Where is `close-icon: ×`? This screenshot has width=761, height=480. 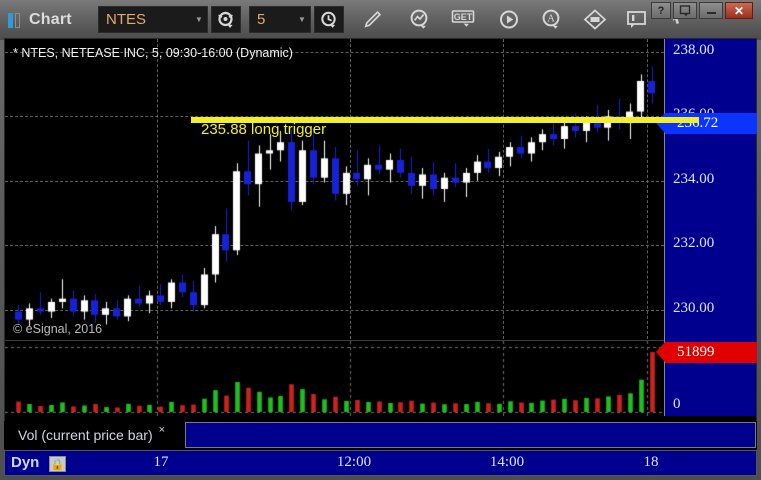 close-icon: × is located at coordinates (162, 430).